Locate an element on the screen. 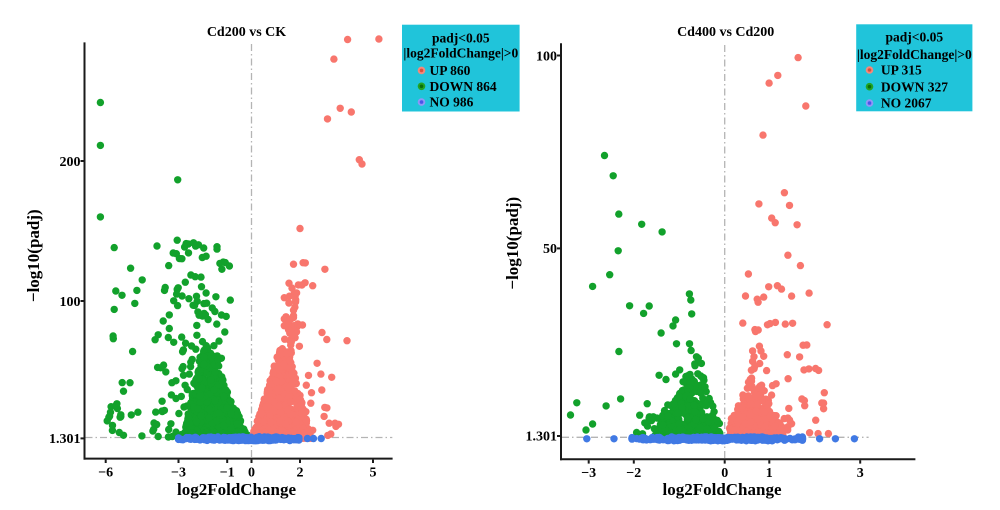 This screenshot has width=1000, height=510. svg-text: 200 is located at coordinates (70, 162).